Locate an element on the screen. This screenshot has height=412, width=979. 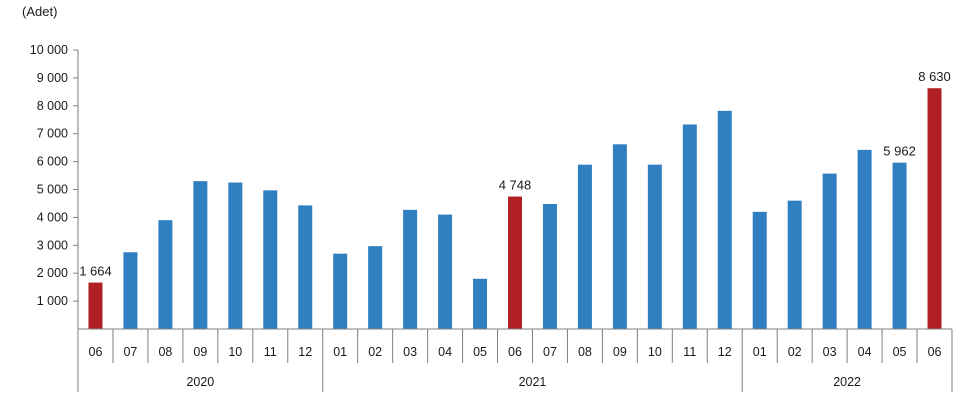
y-tick-label: 3 000 is located at coordinates (52, 245).